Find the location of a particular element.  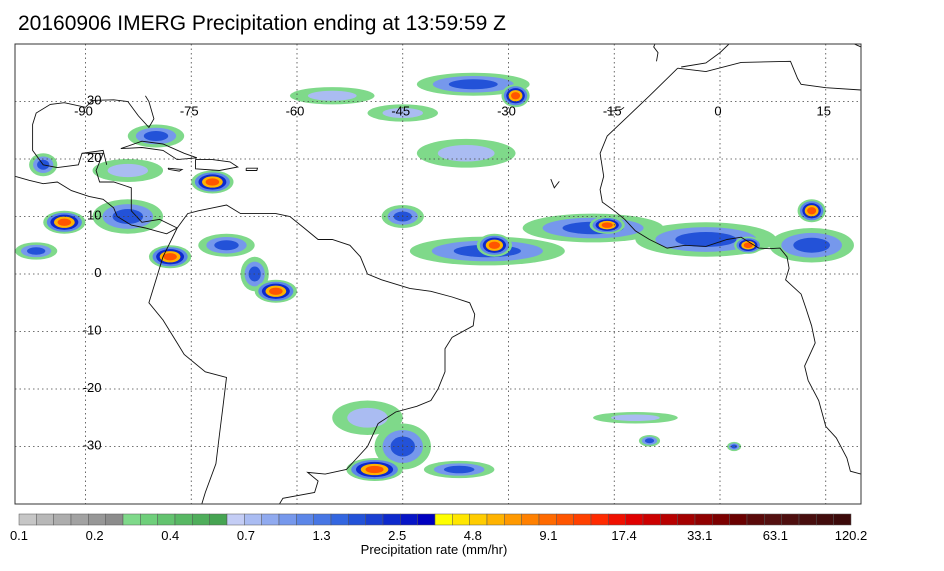

cape-verde is located at coordinates (555, 183).